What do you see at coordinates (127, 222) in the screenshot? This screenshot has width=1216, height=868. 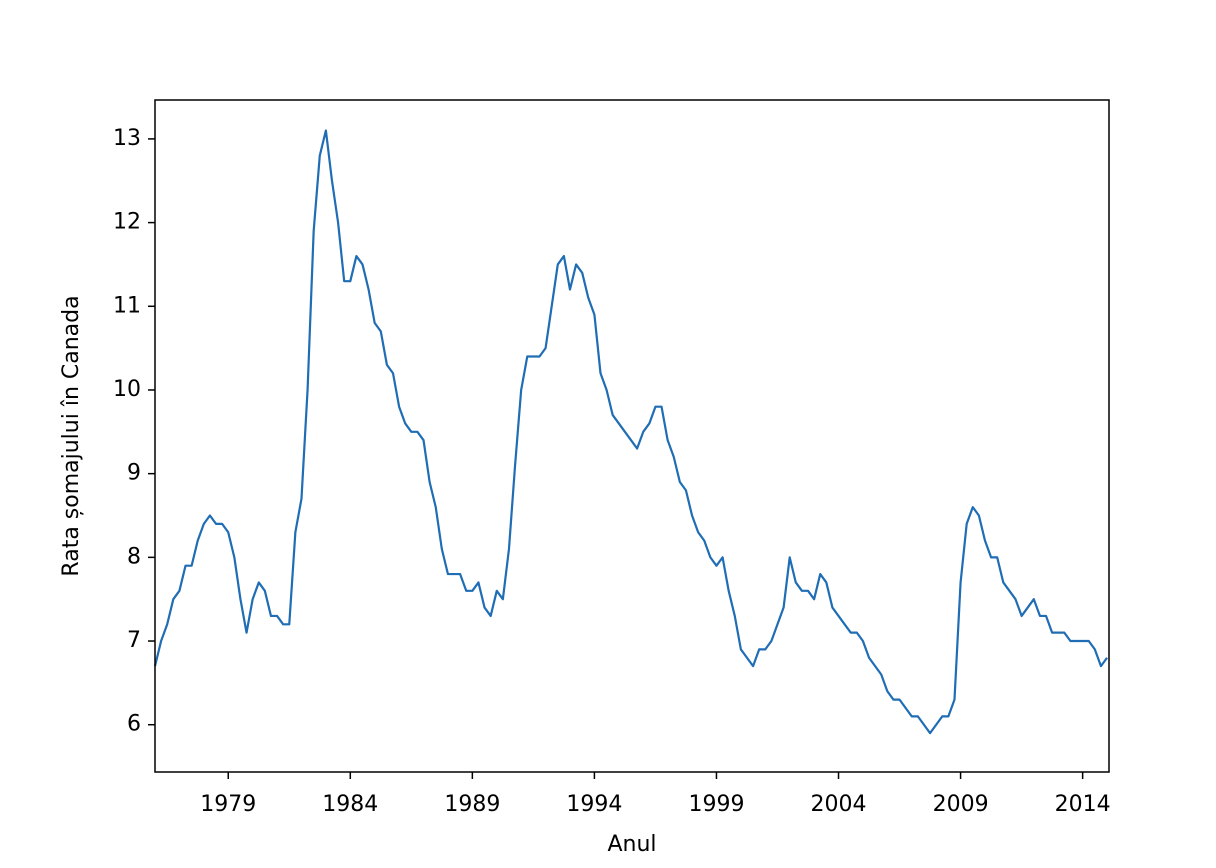 I see `y-tick-label: 12` at bounding box center [127, 222].